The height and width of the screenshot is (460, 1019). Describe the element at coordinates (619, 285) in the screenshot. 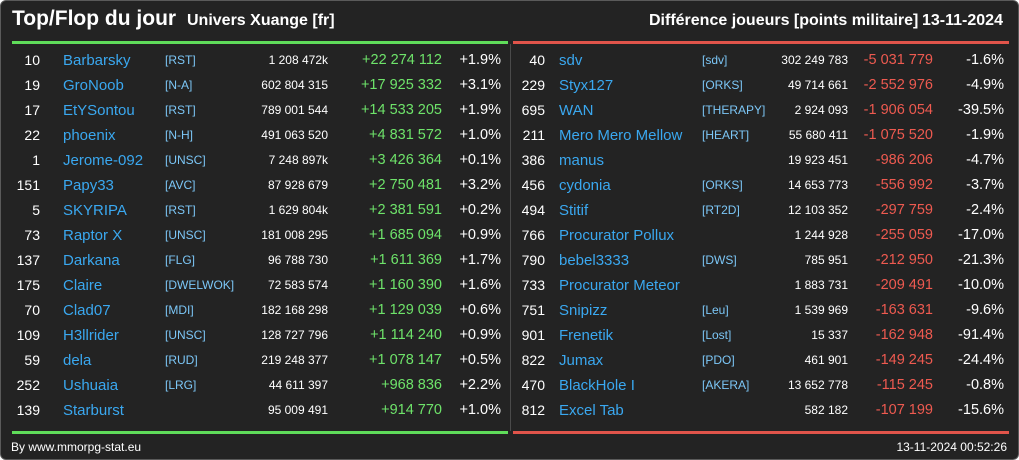

I see `player-name-link: Procurator Meteor` at that location.